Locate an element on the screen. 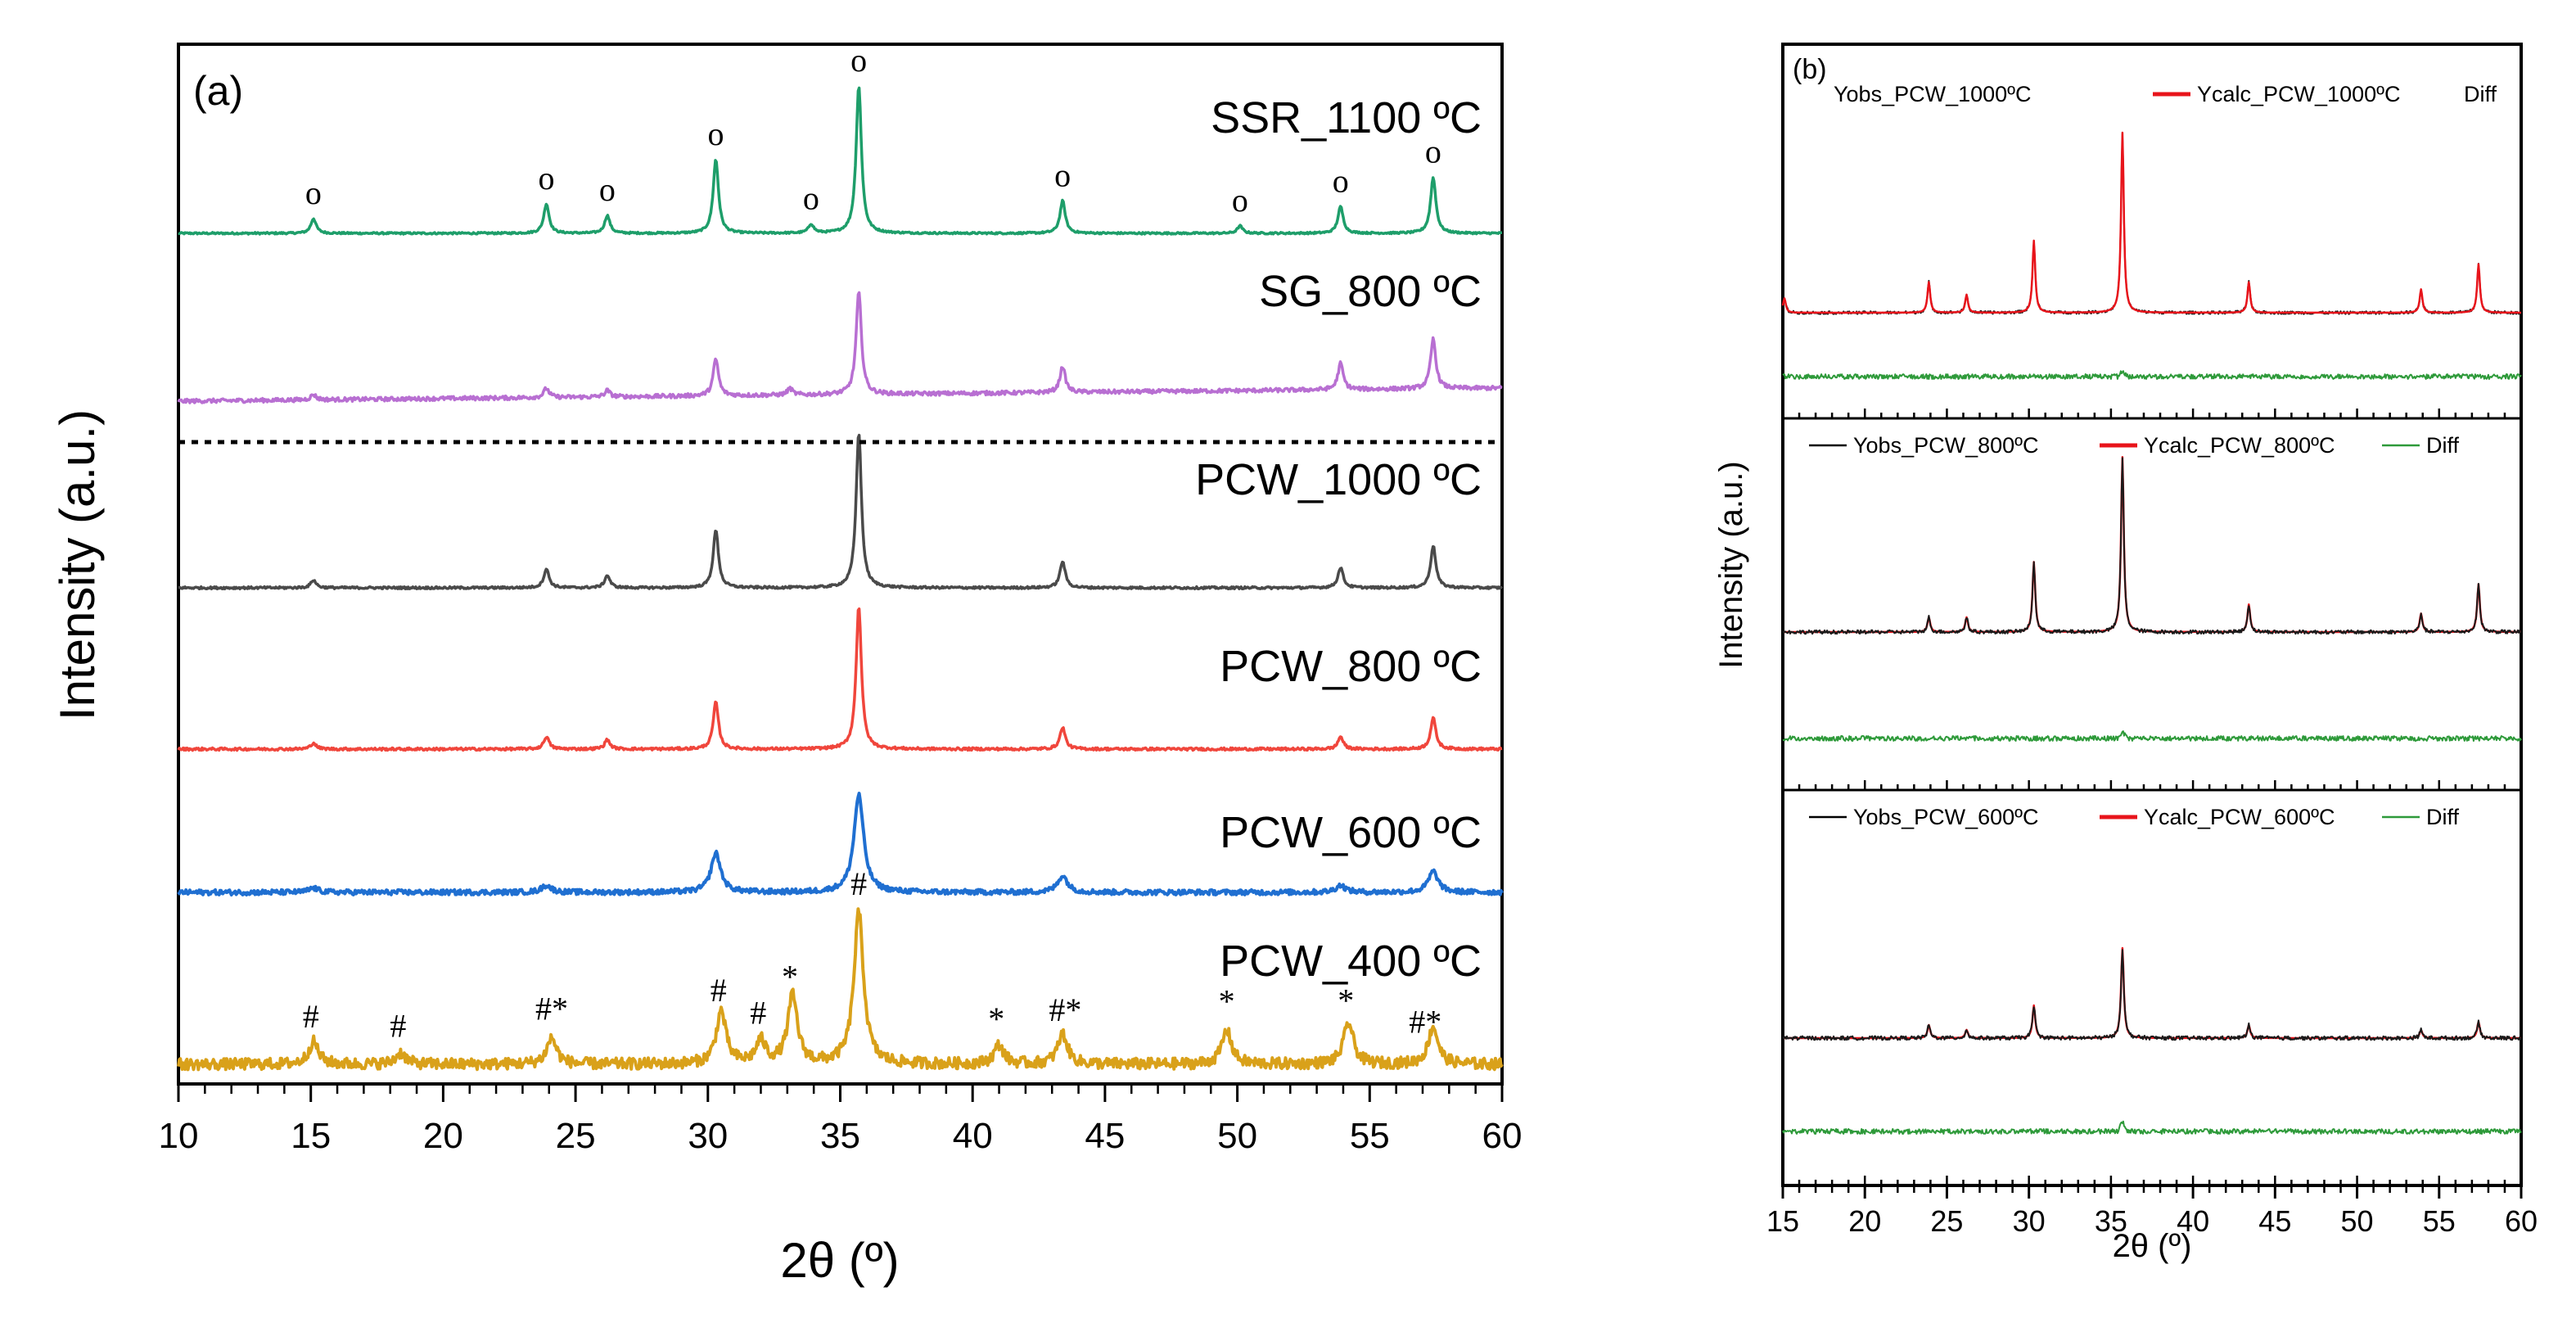 This screenshot has width=2576, height=1323. panel-b-x-tick-label: 20 is located at coordinates (1864, 1221).